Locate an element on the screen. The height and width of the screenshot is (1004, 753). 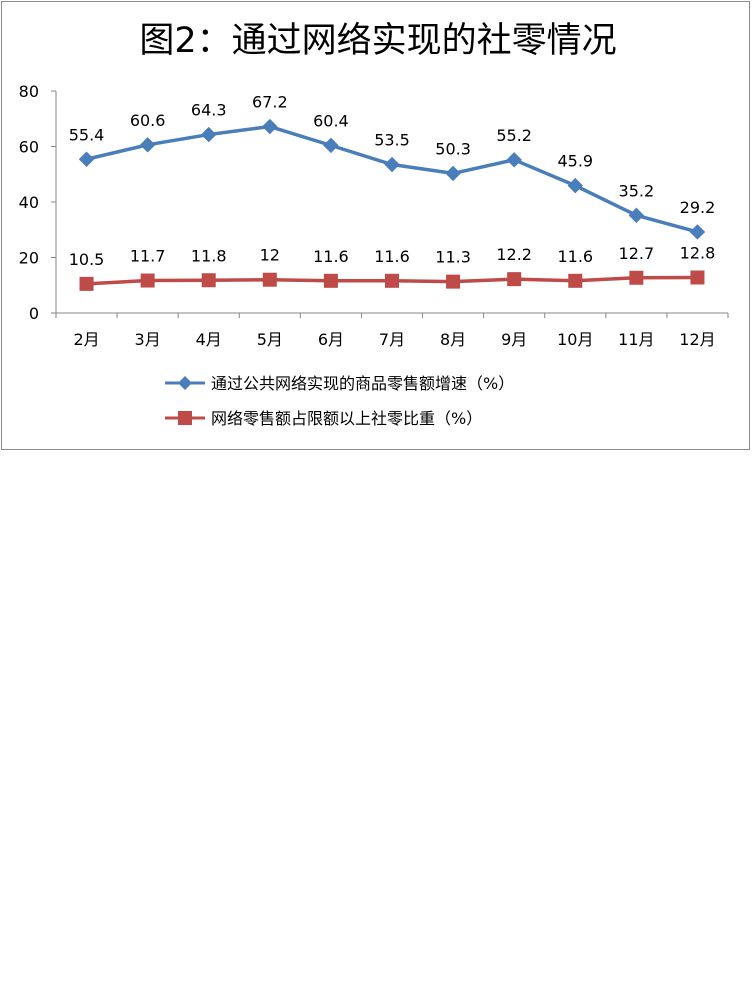
x-tick-label: 11月 is located at coordinates (636, 339).